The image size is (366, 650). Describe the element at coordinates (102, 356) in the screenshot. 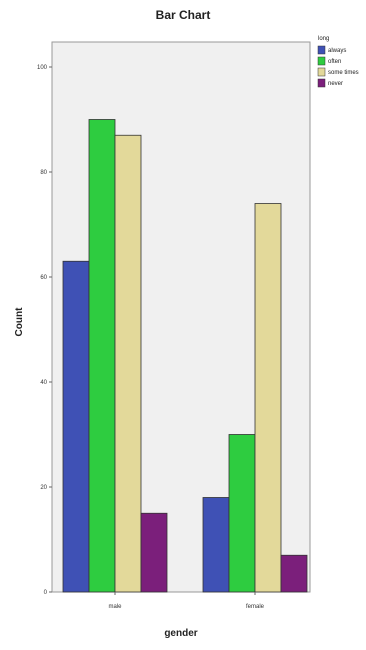

I see `bar-male-often` at that location.